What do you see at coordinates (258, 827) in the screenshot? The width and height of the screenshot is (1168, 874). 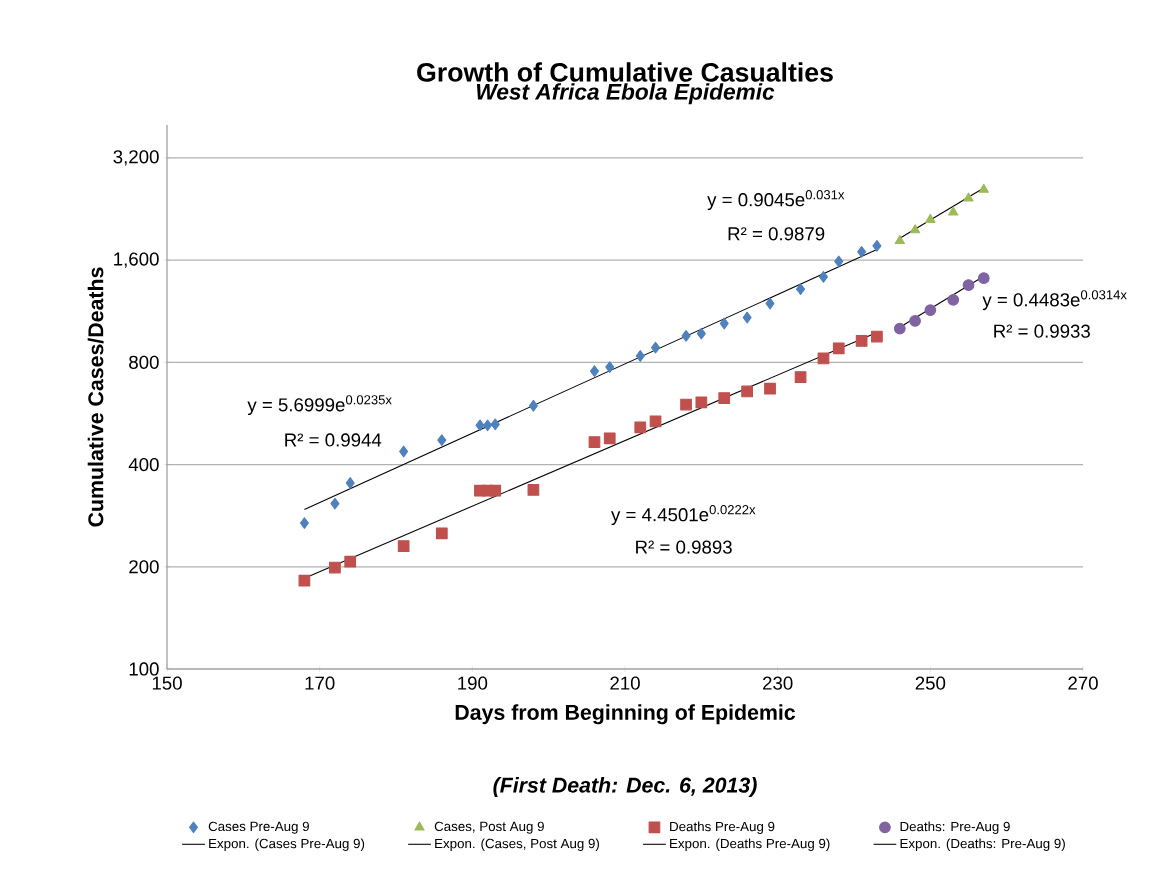 I see `legend-label: Cases Pre-Aug 9` at bounding box center [258, 827].